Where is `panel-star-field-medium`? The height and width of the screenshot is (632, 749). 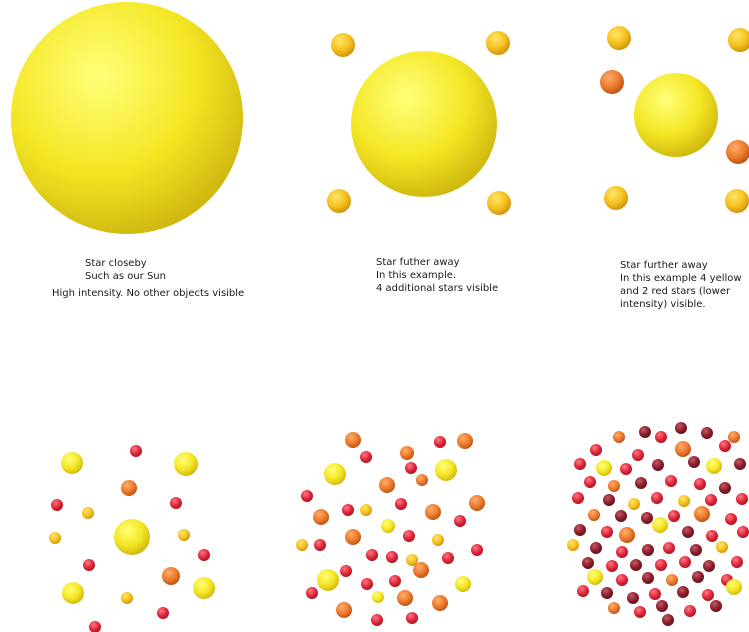
panel-star-field-medium is located at coordinates (390, 529).